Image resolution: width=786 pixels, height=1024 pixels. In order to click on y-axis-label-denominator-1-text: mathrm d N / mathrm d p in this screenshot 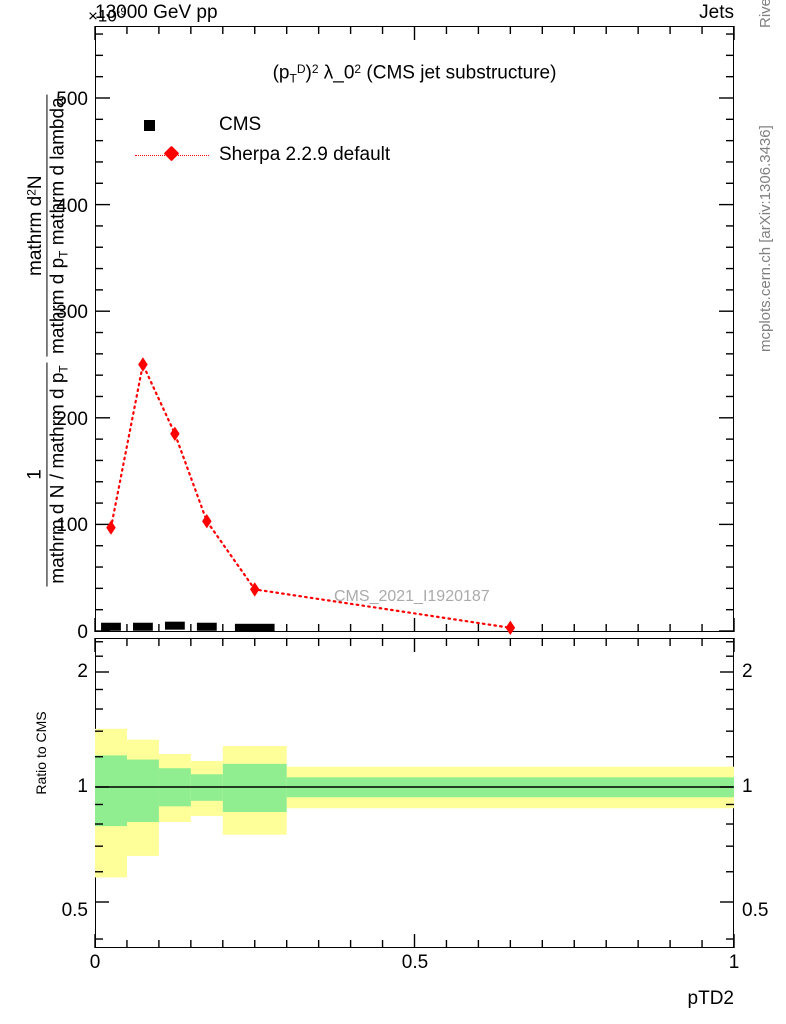, I will do `click(58, 478)`.